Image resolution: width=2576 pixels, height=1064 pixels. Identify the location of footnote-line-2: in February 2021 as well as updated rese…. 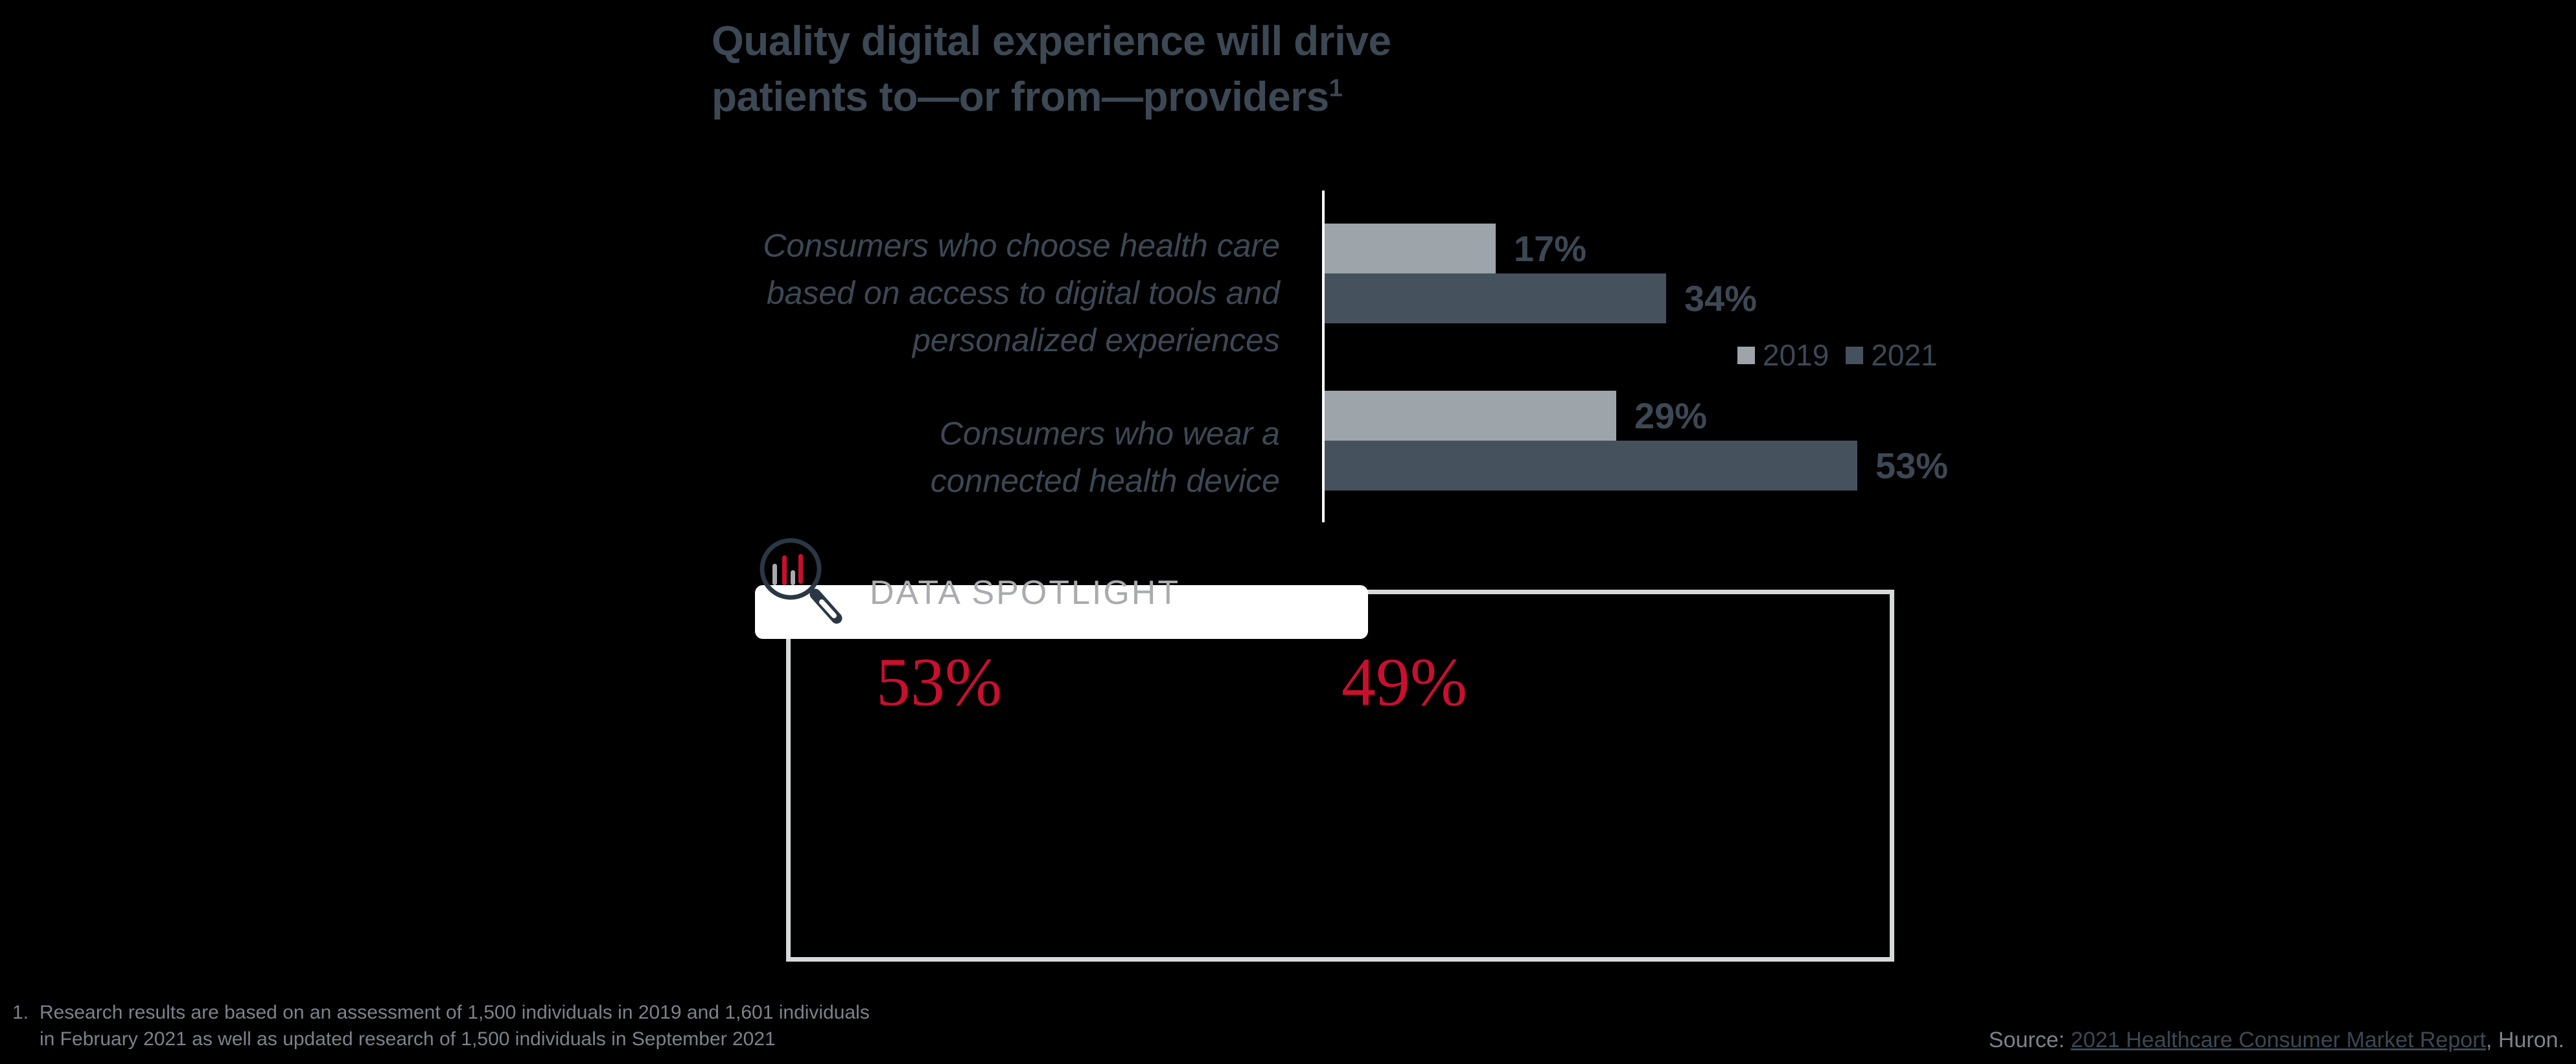
(408, 1039).